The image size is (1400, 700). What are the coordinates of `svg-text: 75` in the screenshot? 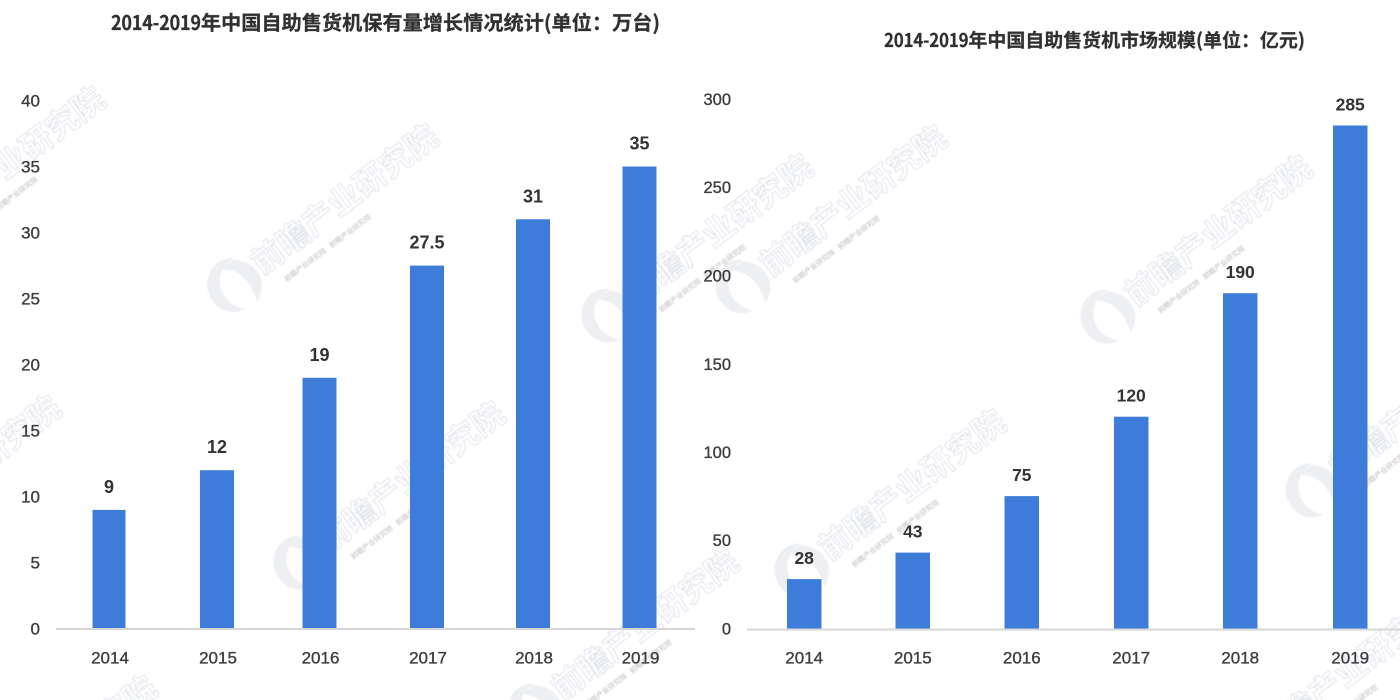 It's located at (1022, 475).